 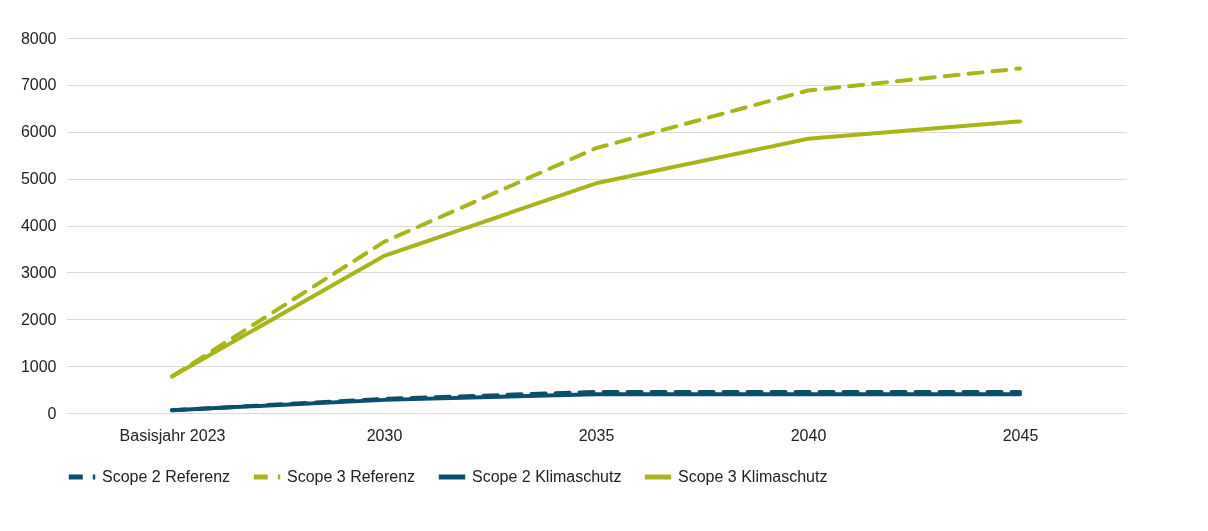 What do you see at coordinates (1020, 435) in the screenshot?
I see `x-tick-label: 2045` at bounding box center [1020, 435].